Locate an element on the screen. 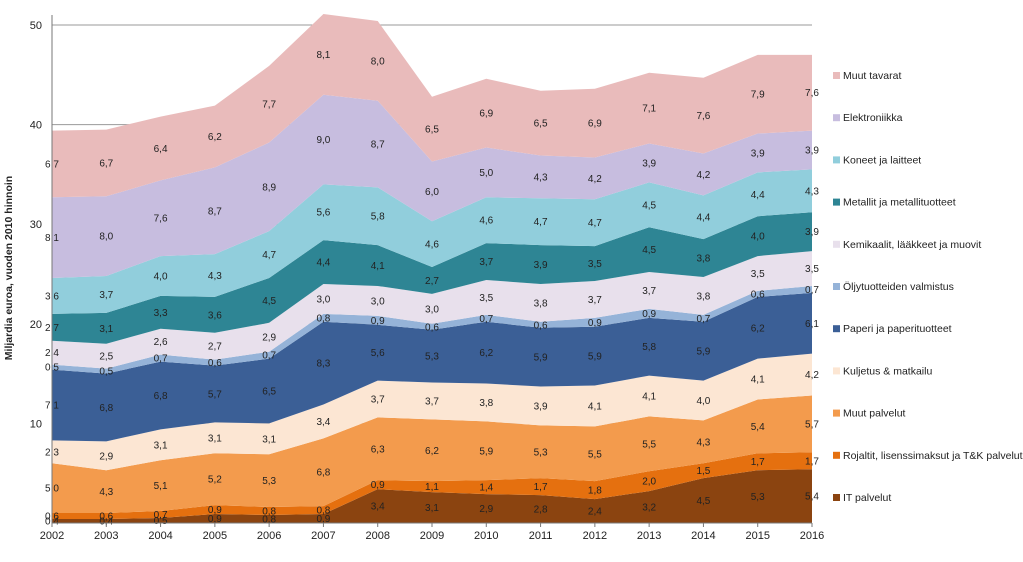  legend-entry: Muut palvelut is located at coordinates (874, 414).